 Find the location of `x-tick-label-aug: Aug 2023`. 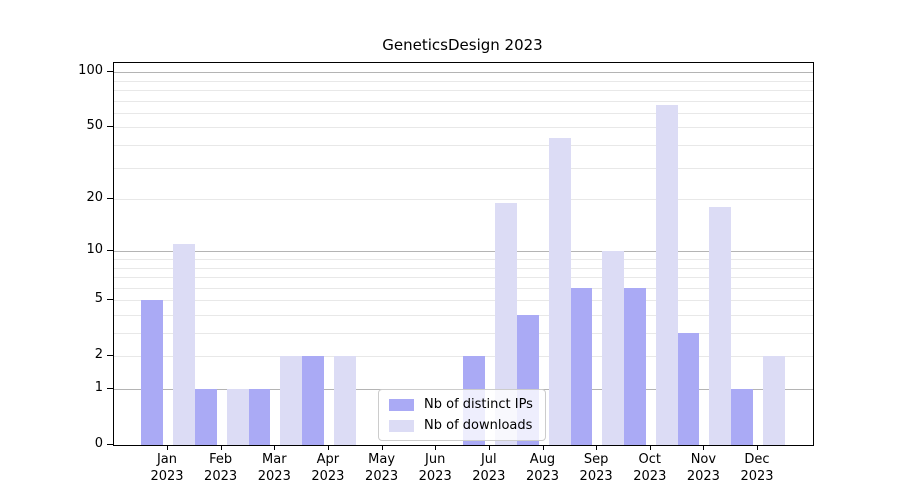

x-tick-label-aug: Aug 2023 is located at coordinates (542, 468).